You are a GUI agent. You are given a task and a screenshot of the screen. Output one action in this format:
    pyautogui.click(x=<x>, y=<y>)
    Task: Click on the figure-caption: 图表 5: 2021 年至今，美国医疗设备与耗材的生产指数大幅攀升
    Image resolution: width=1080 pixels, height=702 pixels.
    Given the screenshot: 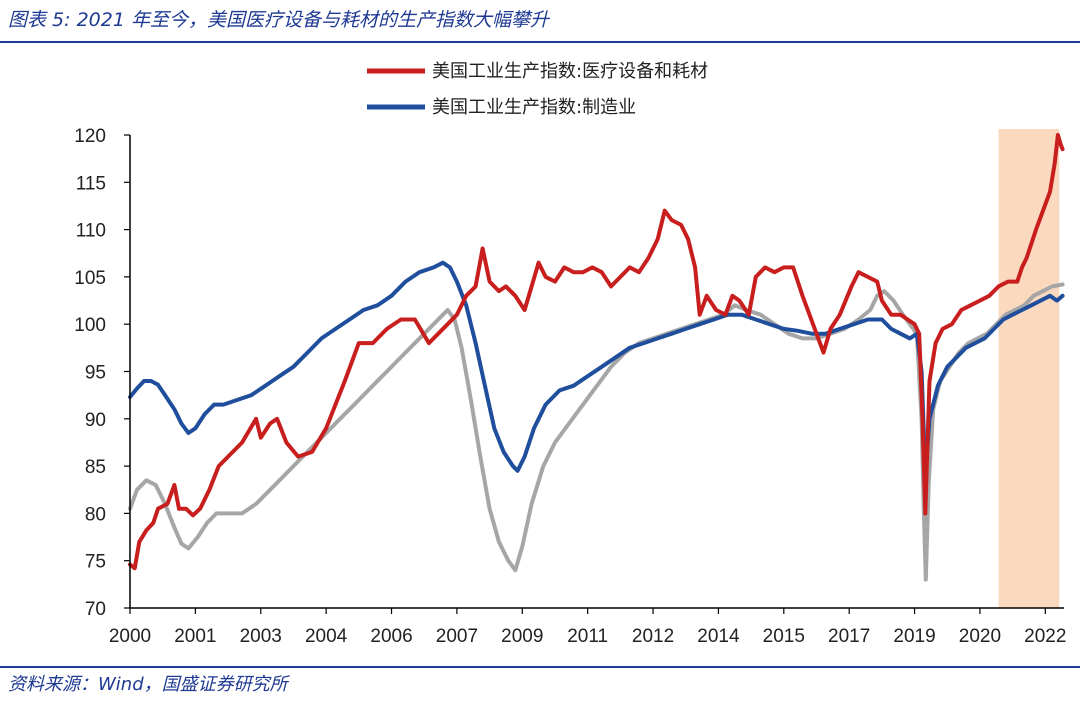 What is the action you would take?
    pyautogui.click(x=278, y=20)
    